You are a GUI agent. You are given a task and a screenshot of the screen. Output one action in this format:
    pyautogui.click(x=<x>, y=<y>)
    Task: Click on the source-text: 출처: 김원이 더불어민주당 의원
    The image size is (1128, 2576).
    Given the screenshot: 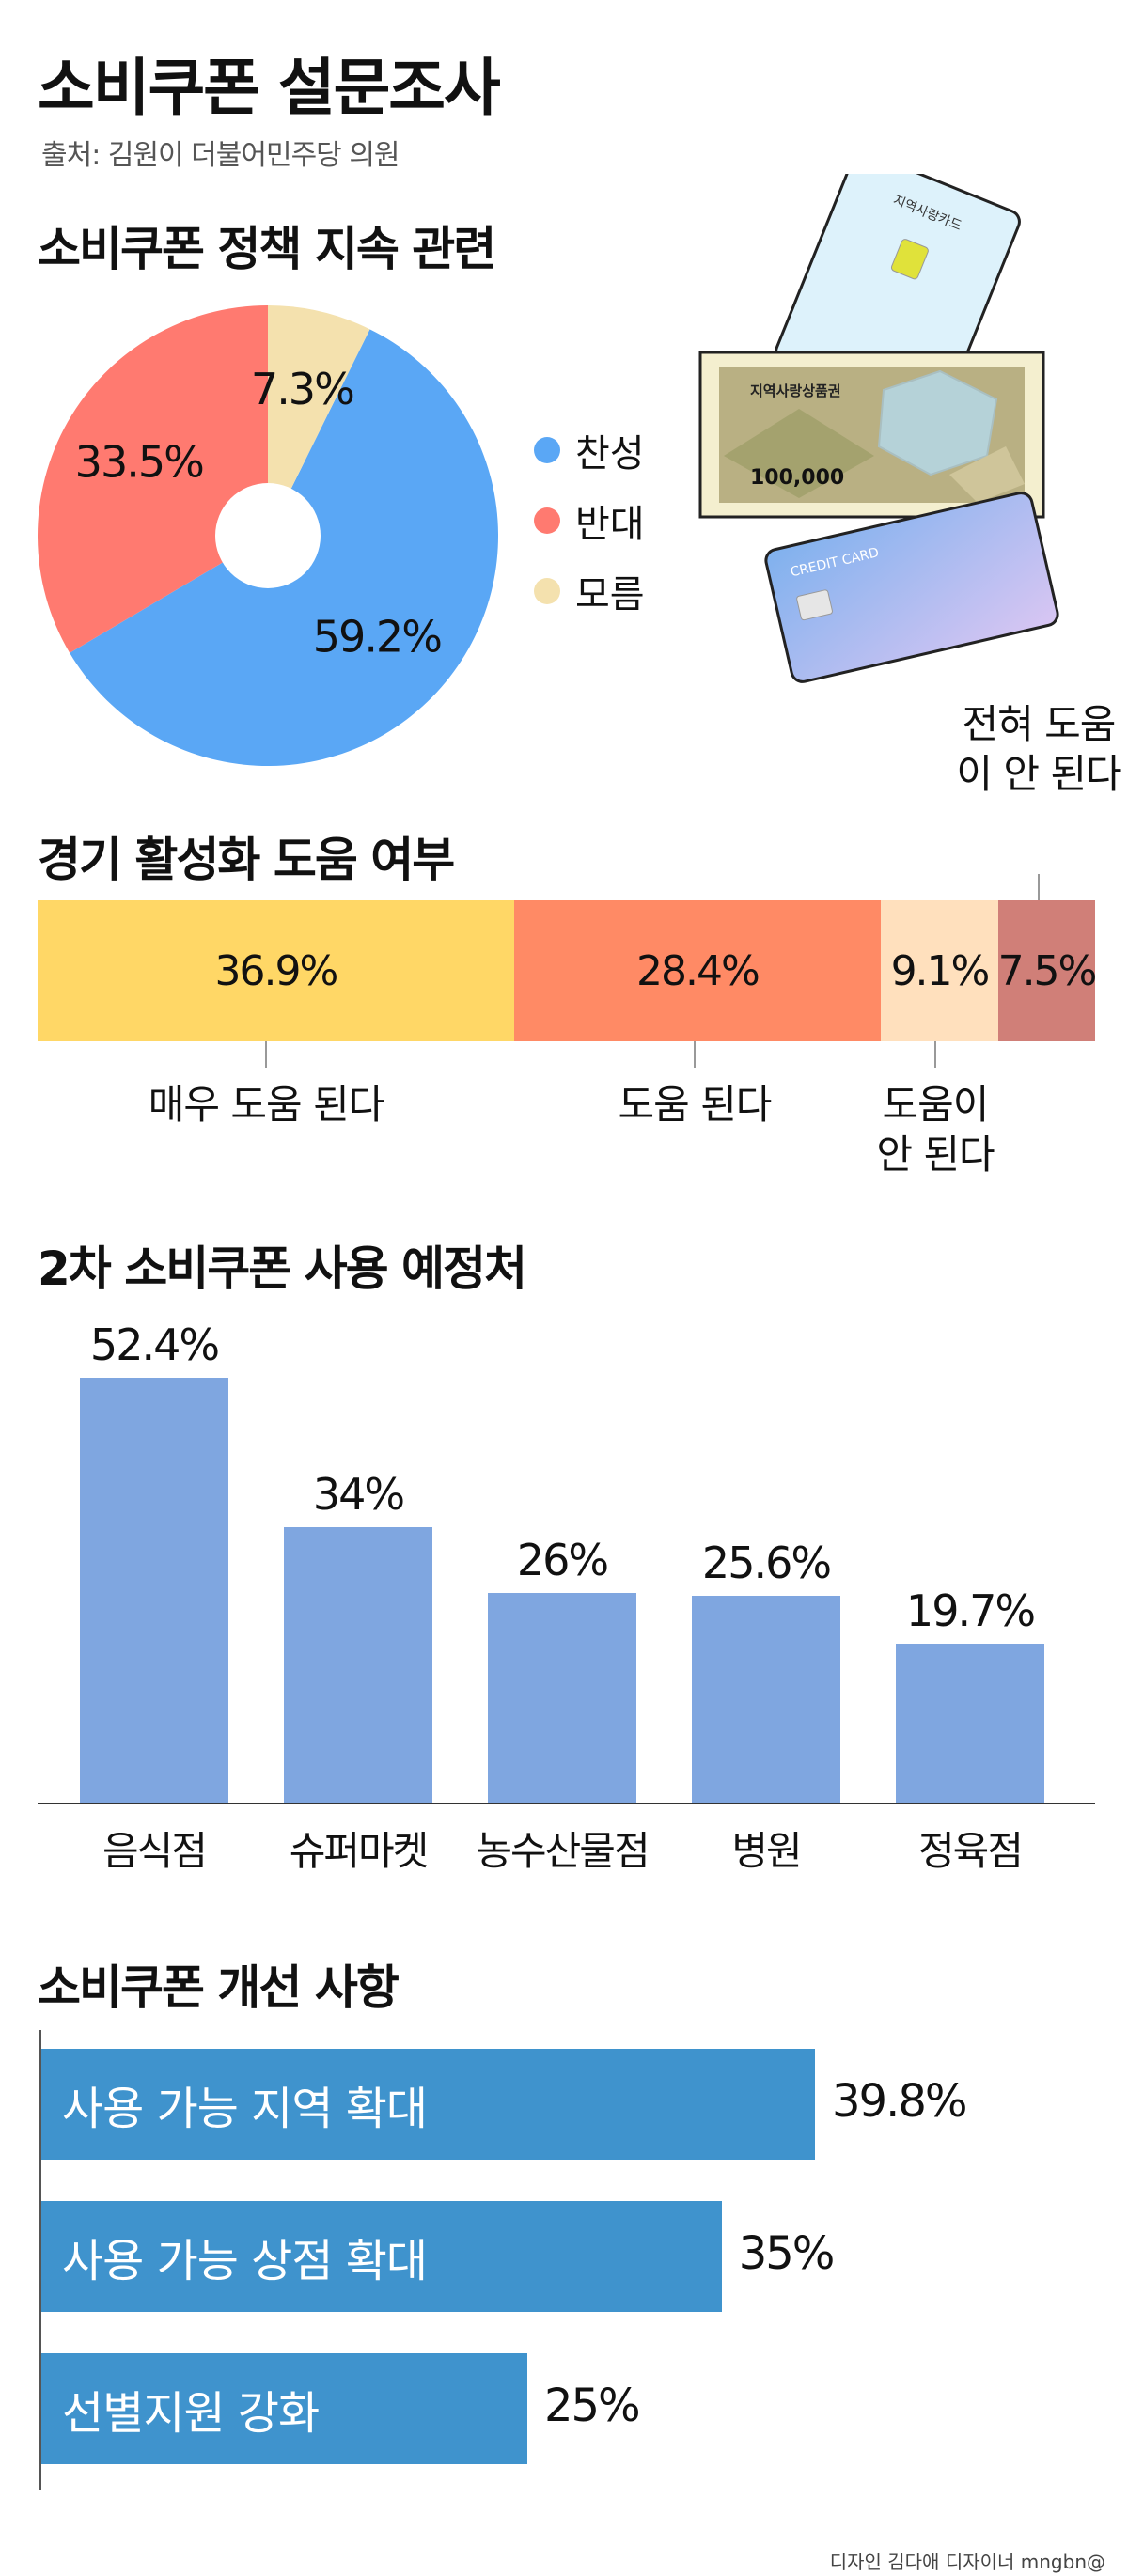 What is the action you would take?
    pyautogui.click(x=220, y=155)
    